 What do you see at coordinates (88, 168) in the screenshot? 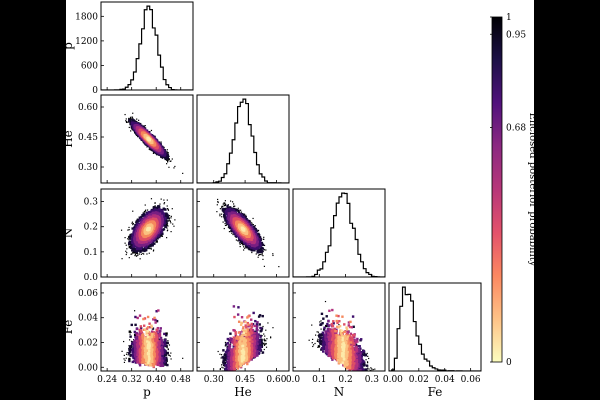
I see `y-tick-label: 0.30` at bounding box center [88, 168].